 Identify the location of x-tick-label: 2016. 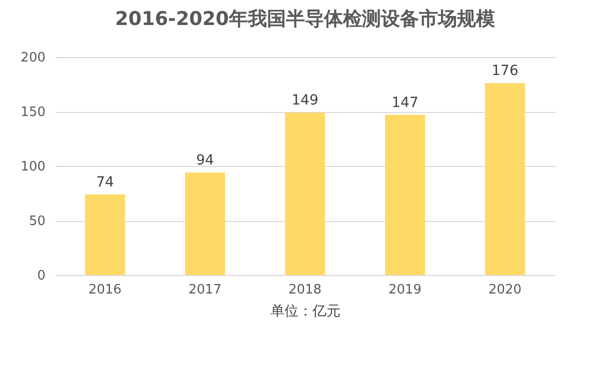
(105, 290).